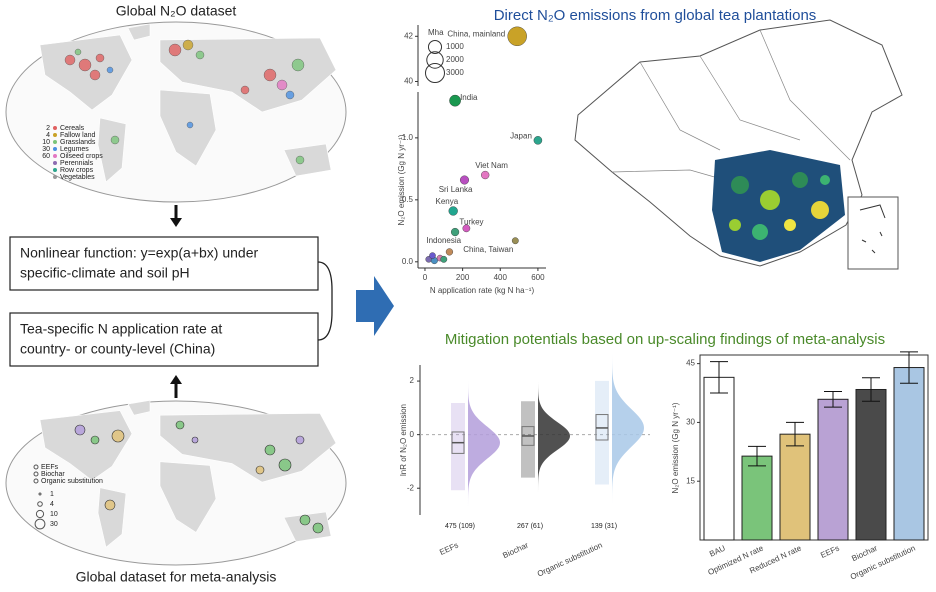 The image size is (936, 592). What do you see at coordinates (105, 273) in the screenshot?
I see `box-text: specific-climate and soil pH` at bounding box center [105, 273].